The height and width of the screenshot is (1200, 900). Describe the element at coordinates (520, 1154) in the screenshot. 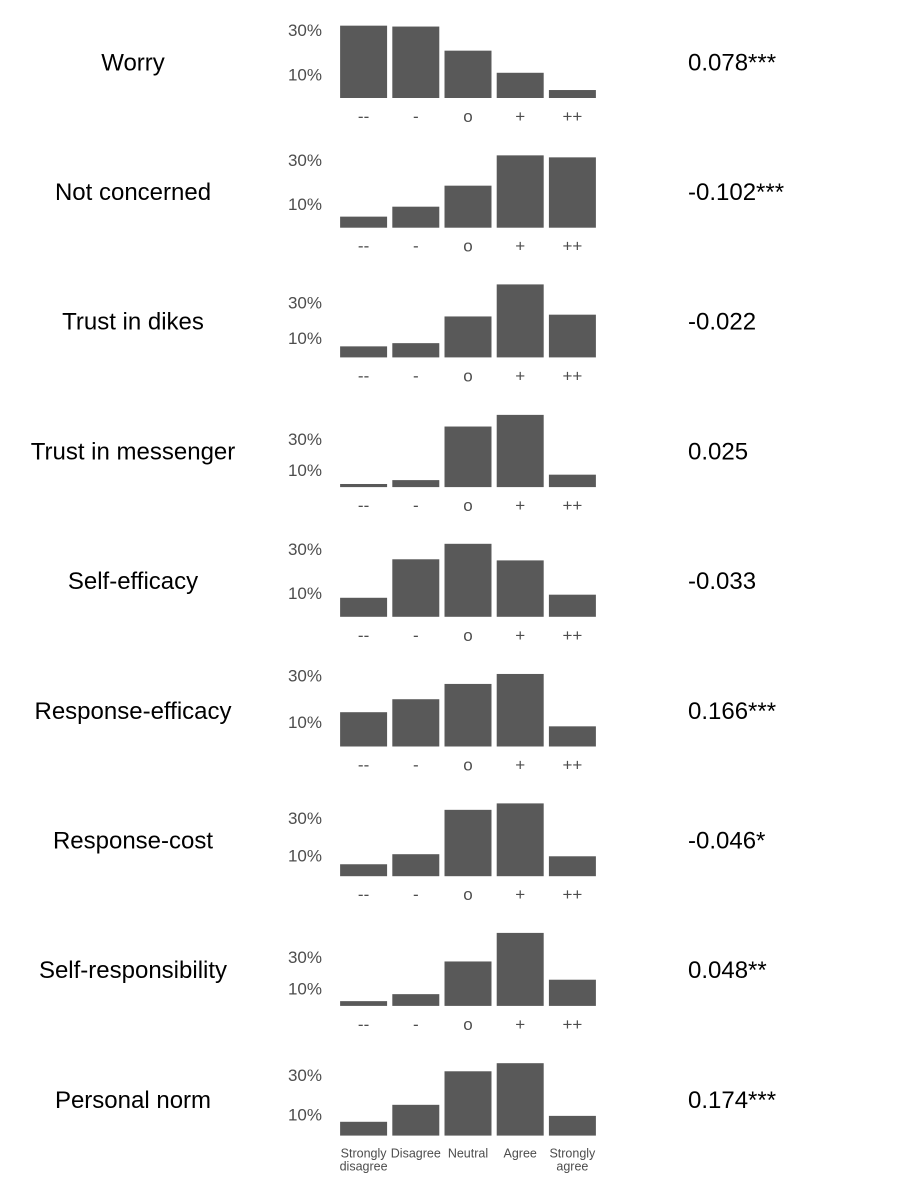

I see `x-tick-label-box: Agree` at that location.